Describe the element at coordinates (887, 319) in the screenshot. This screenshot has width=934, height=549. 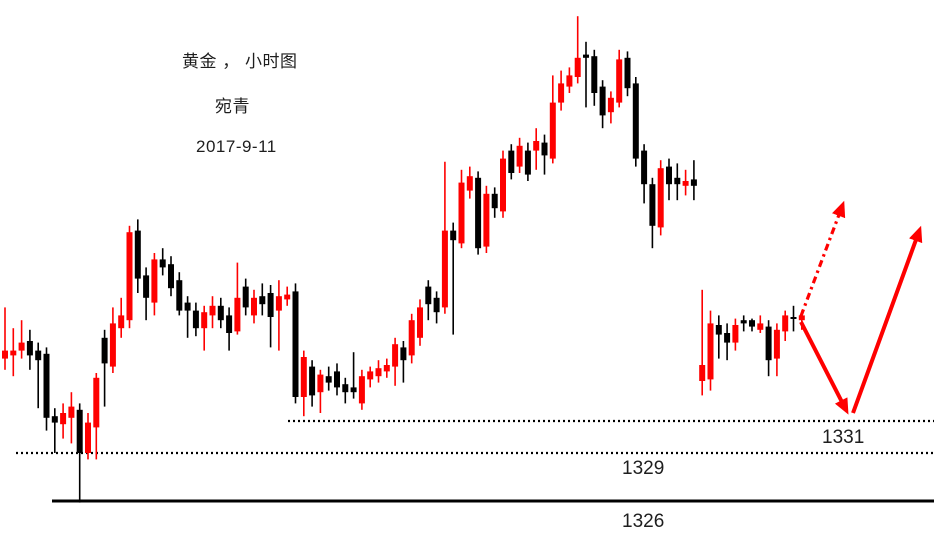
I see `forecast-arrow-up` at that location.